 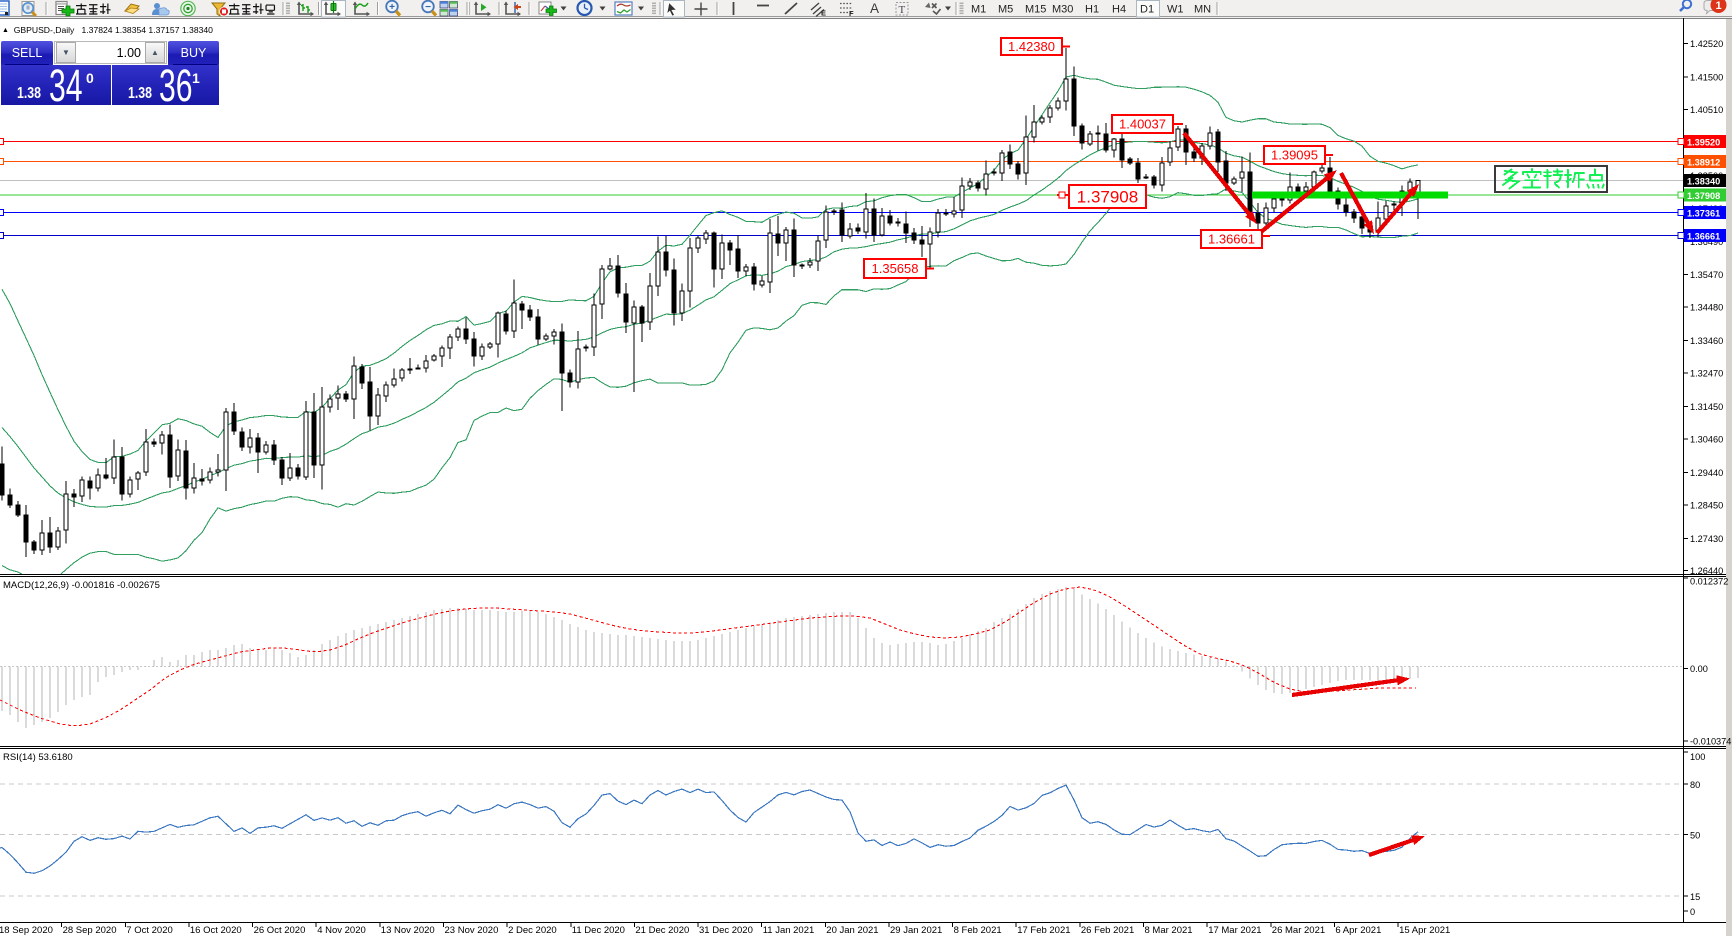 I want to click on svg-text: 80, so click(x=1695, y=785).